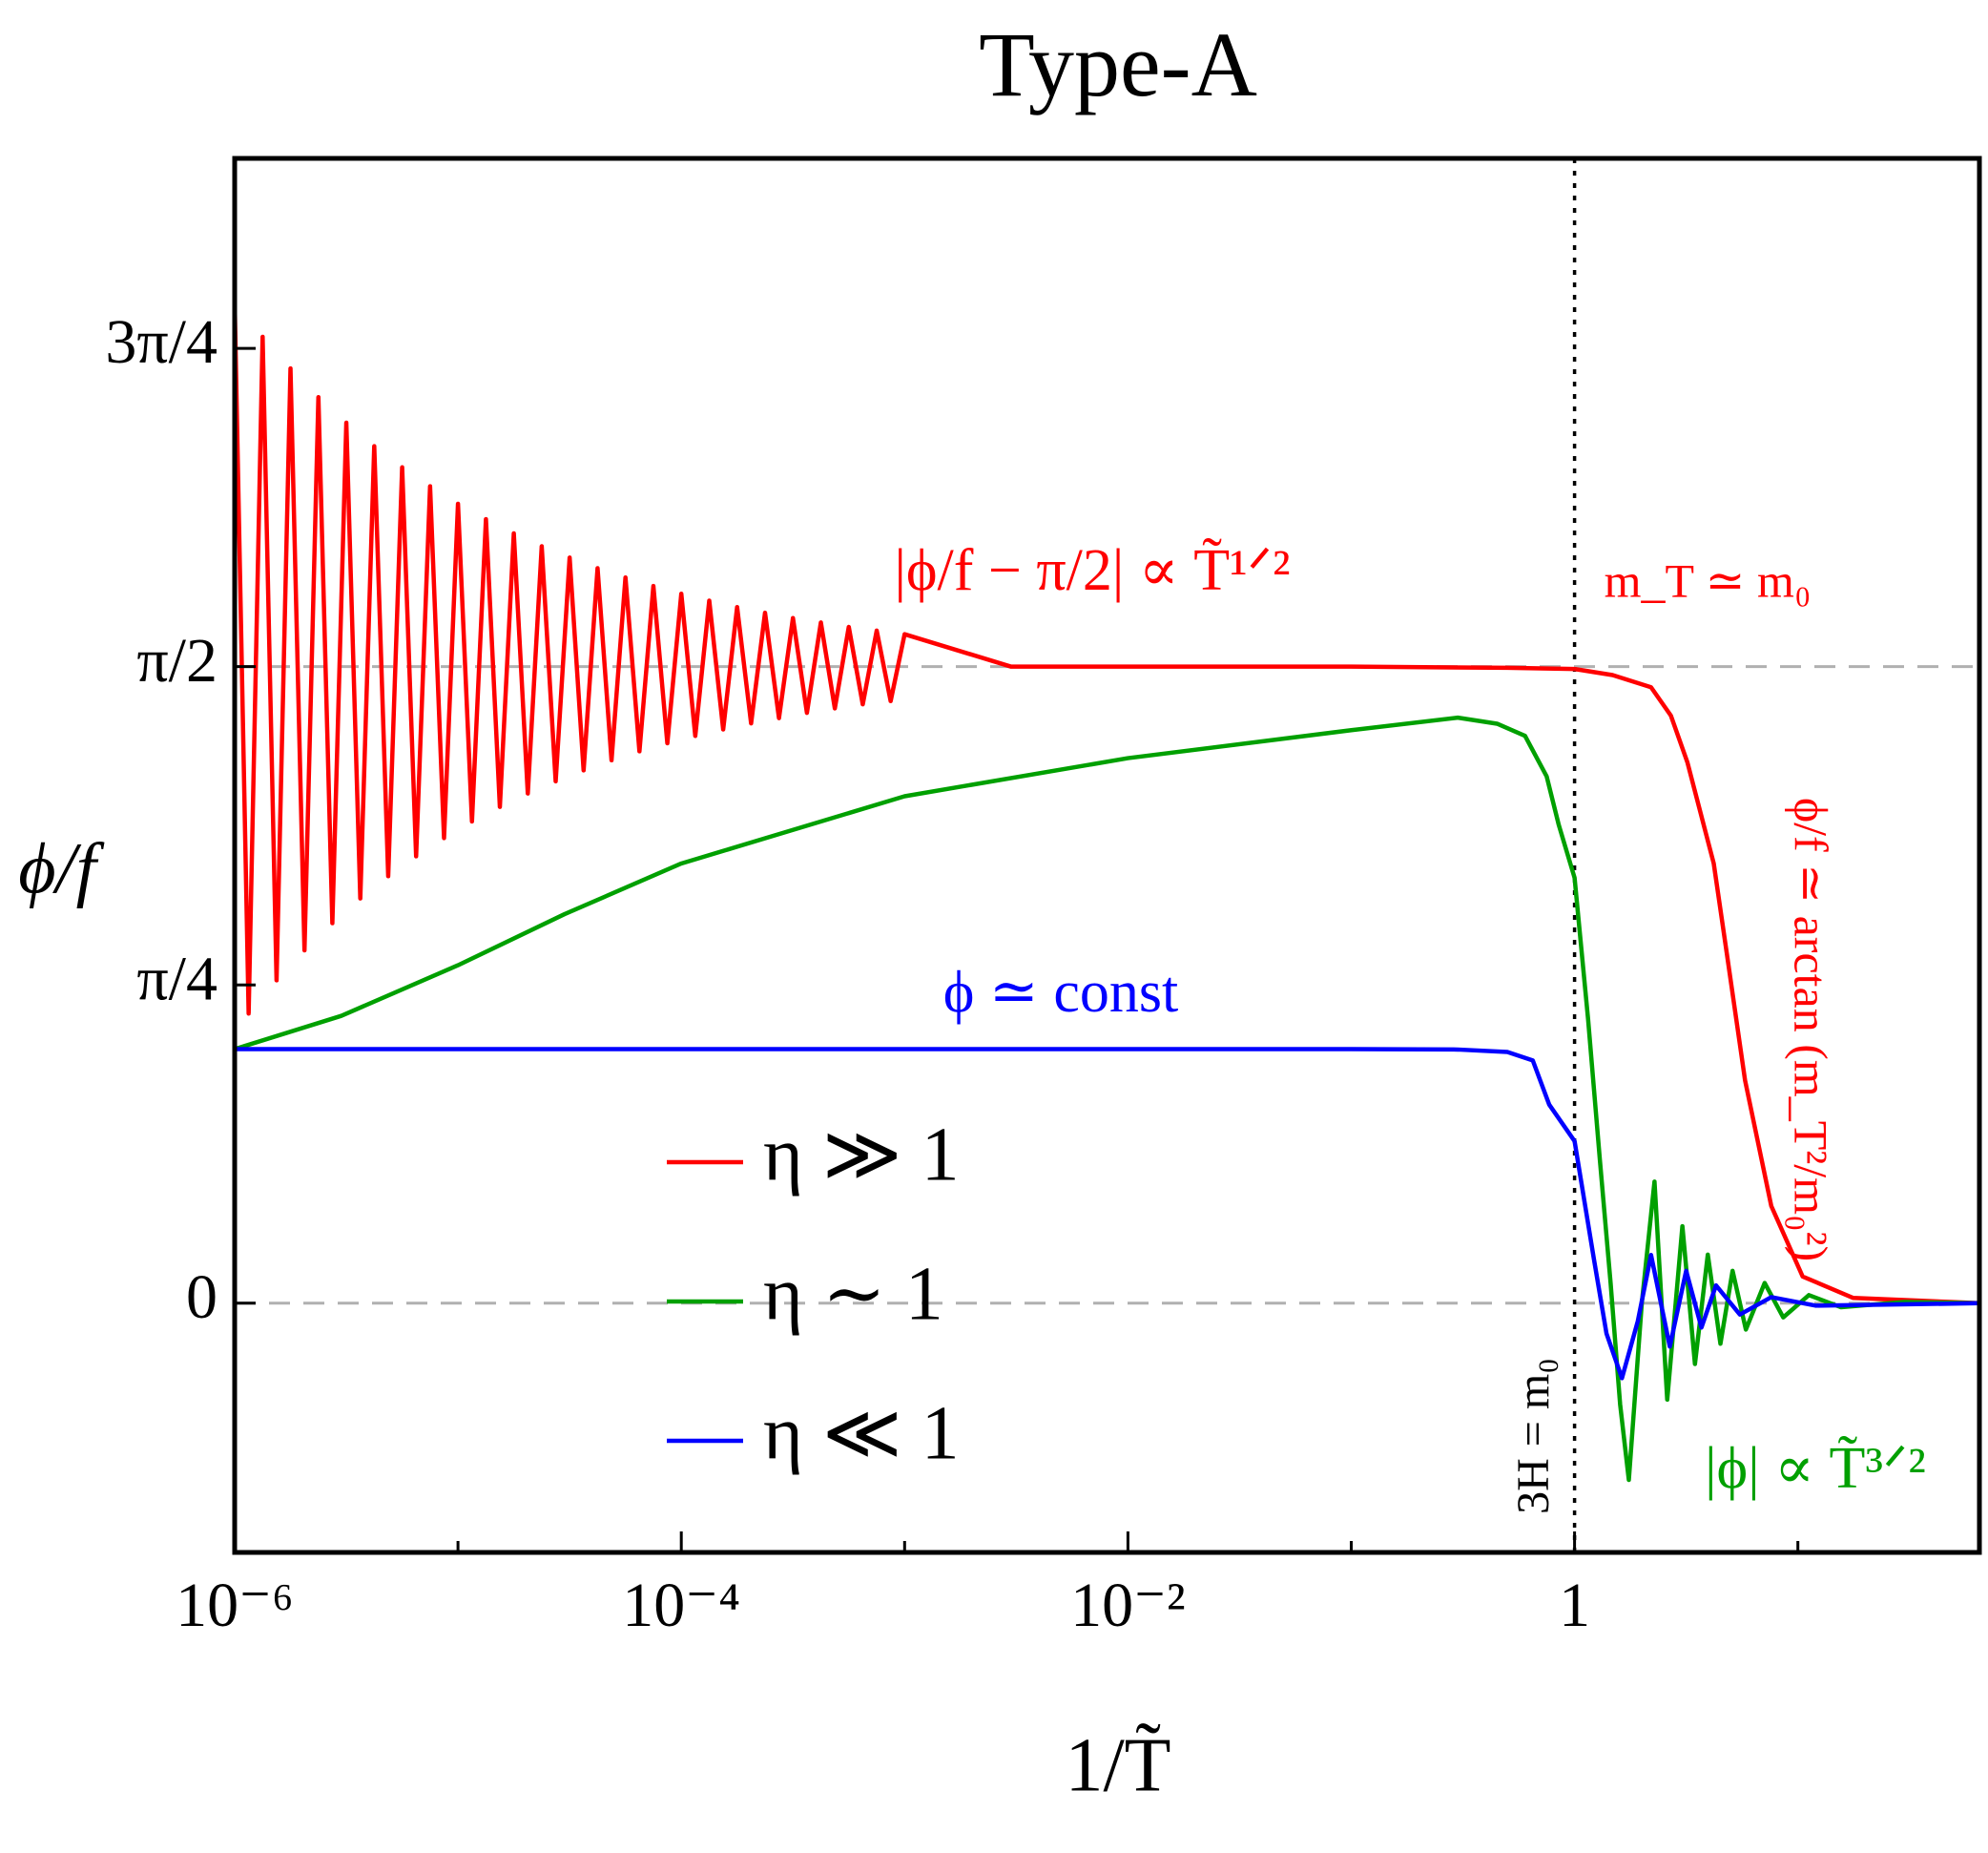 The image size is (1988, 1853). Describe the element at coordinates (1816, 1468) in the screenshot. I see `annotation: |ϕ| ∝ T̃³ᐟ²` at that location.